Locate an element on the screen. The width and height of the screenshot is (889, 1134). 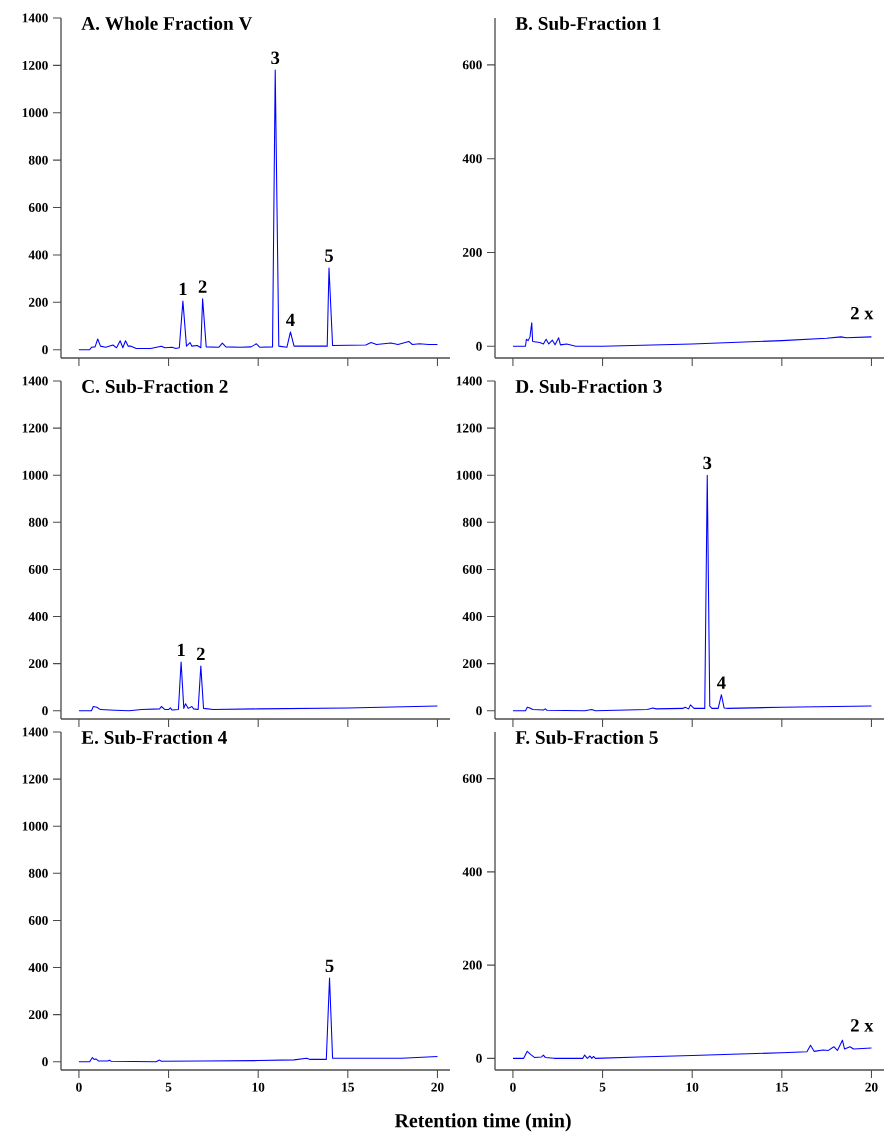
chart-title: F. Sub-Fraction 5 is located at coordinates (586, 737).